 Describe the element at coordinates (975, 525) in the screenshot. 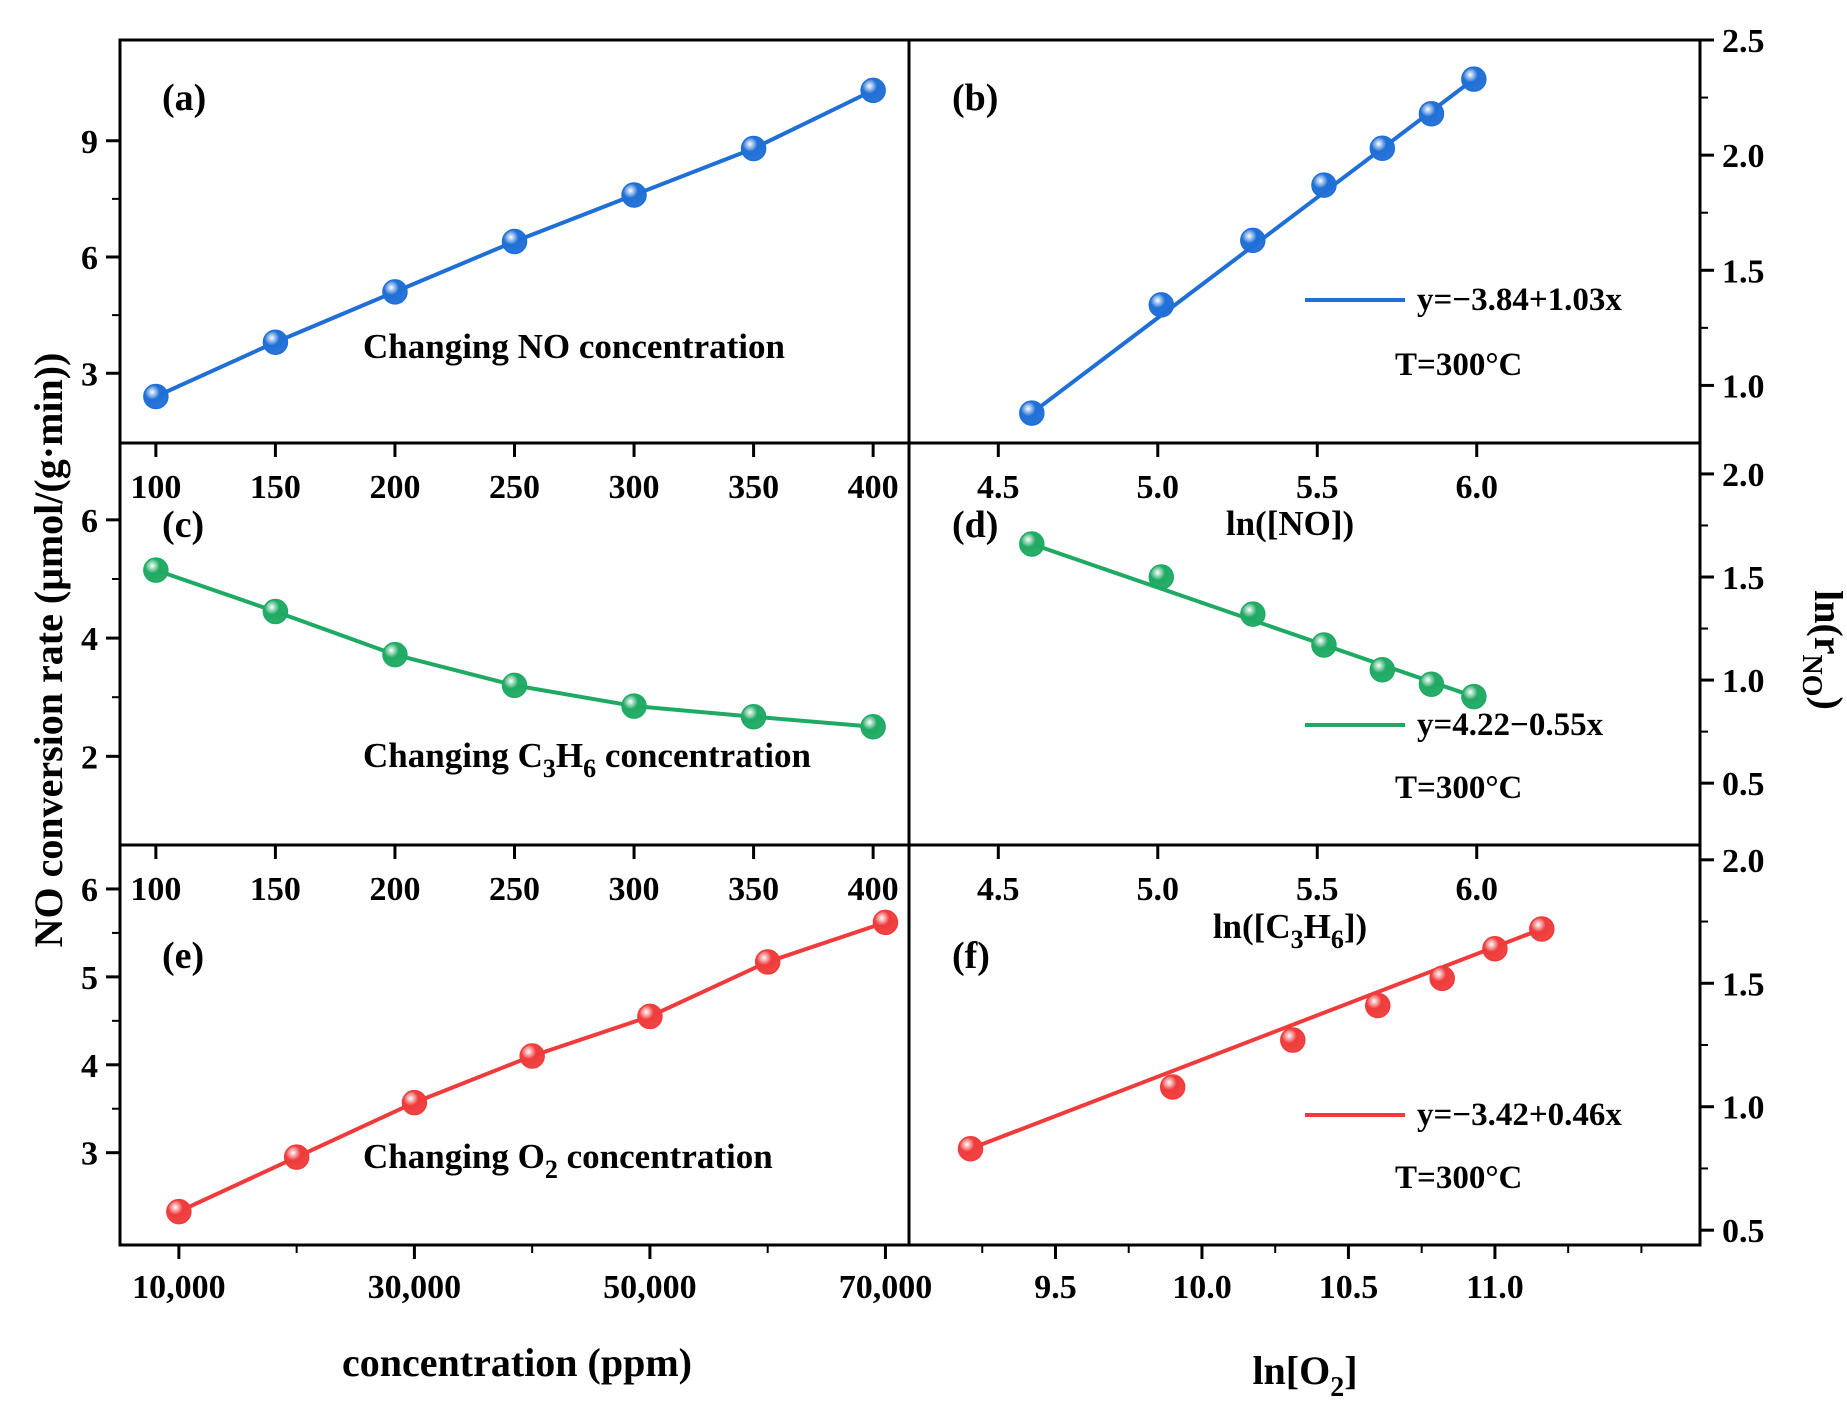

I see `panel-label: (d)` at that location.